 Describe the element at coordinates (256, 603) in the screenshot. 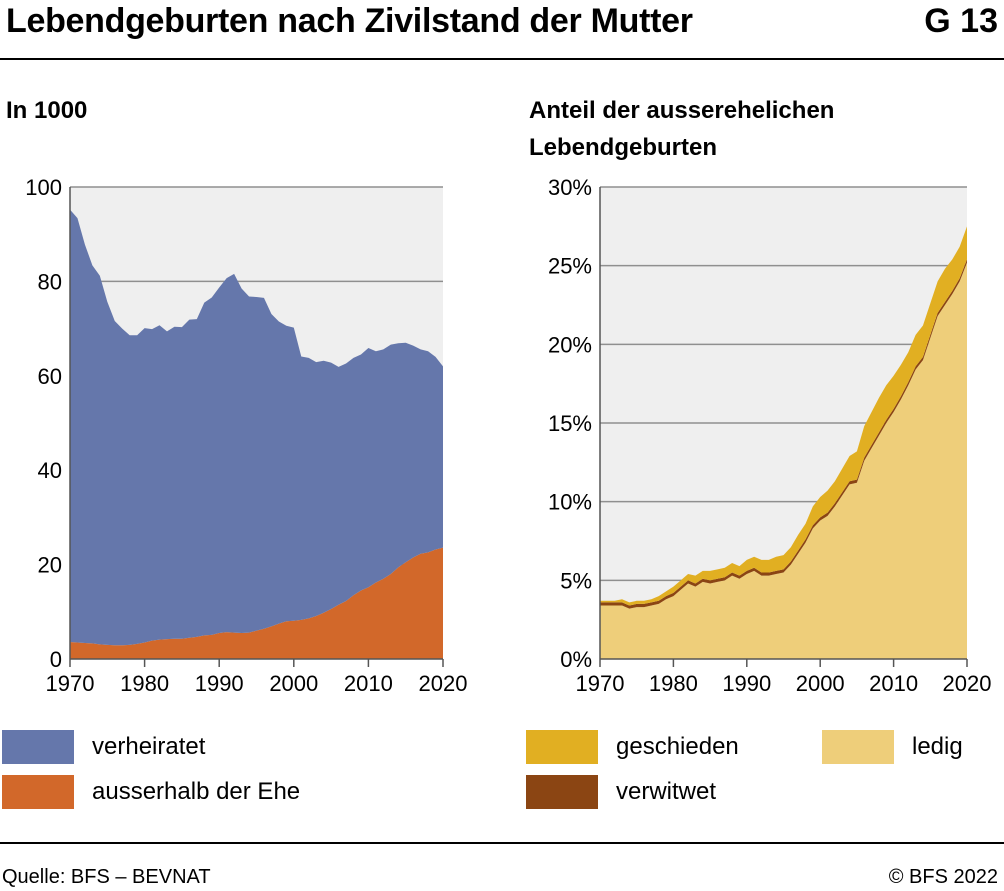

I see `area-ausserhalb-der-ehe` at that location.